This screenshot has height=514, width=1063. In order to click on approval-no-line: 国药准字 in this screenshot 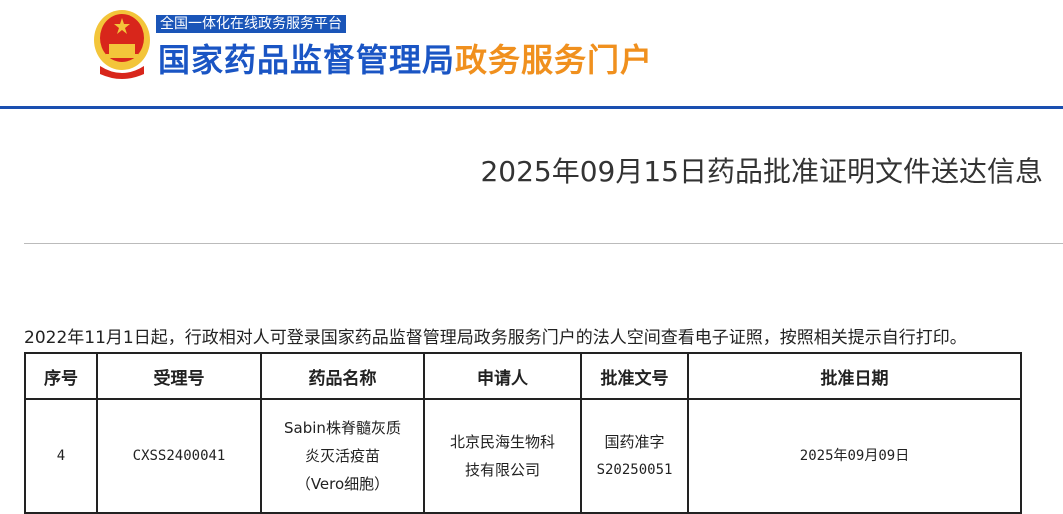, I will do `click(634, 442)`.